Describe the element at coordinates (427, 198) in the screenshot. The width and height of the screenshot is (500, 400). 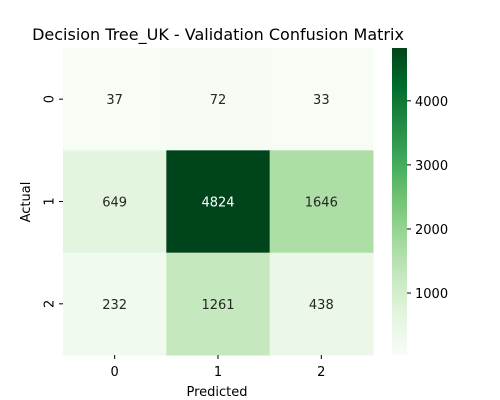
I see `colorbar-ticks: 1000 2000 3000 4000` at that location.